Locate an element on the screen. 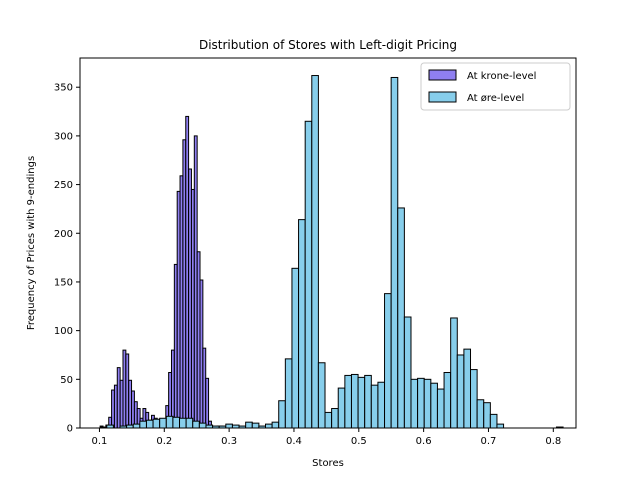 The height and width of the screenshot is (480, 640). x-tick-label: 0.2 is located at coordinates (164, 441).